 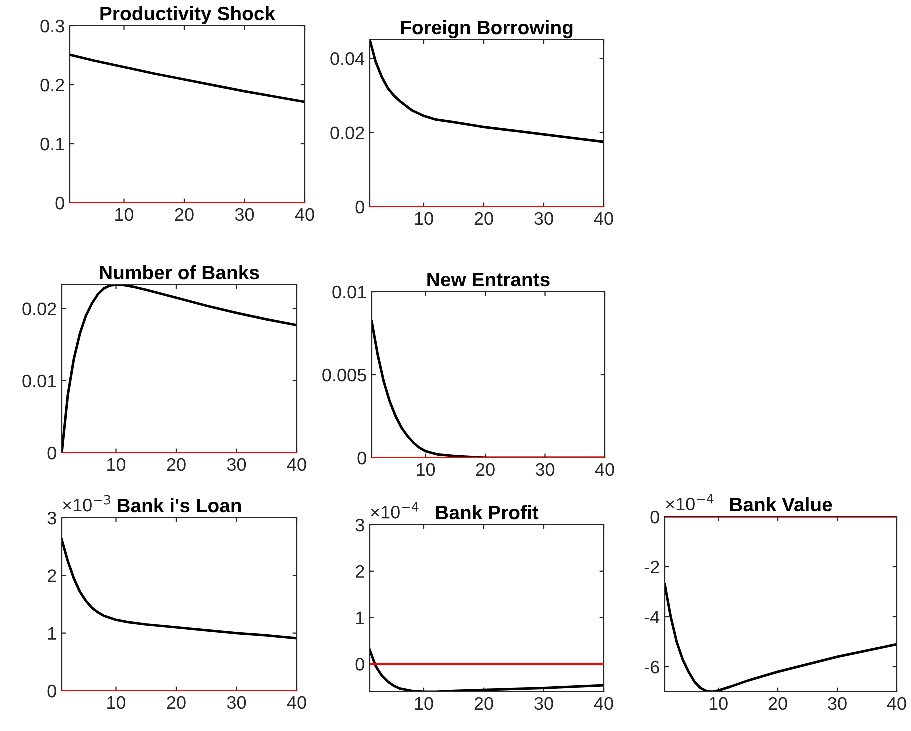 What do you see at coordinates (652, 617) in the screenshot?
I see `y-tick-label: -4` at bounding box center [652, 617].